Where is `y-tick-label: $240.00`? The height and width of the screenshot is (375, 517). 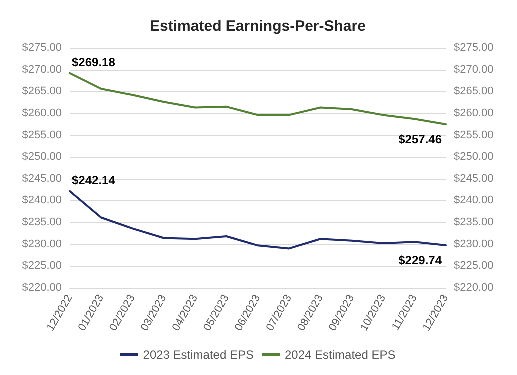 y-tick-label: $240.00 is located at coordinates (42, 200).